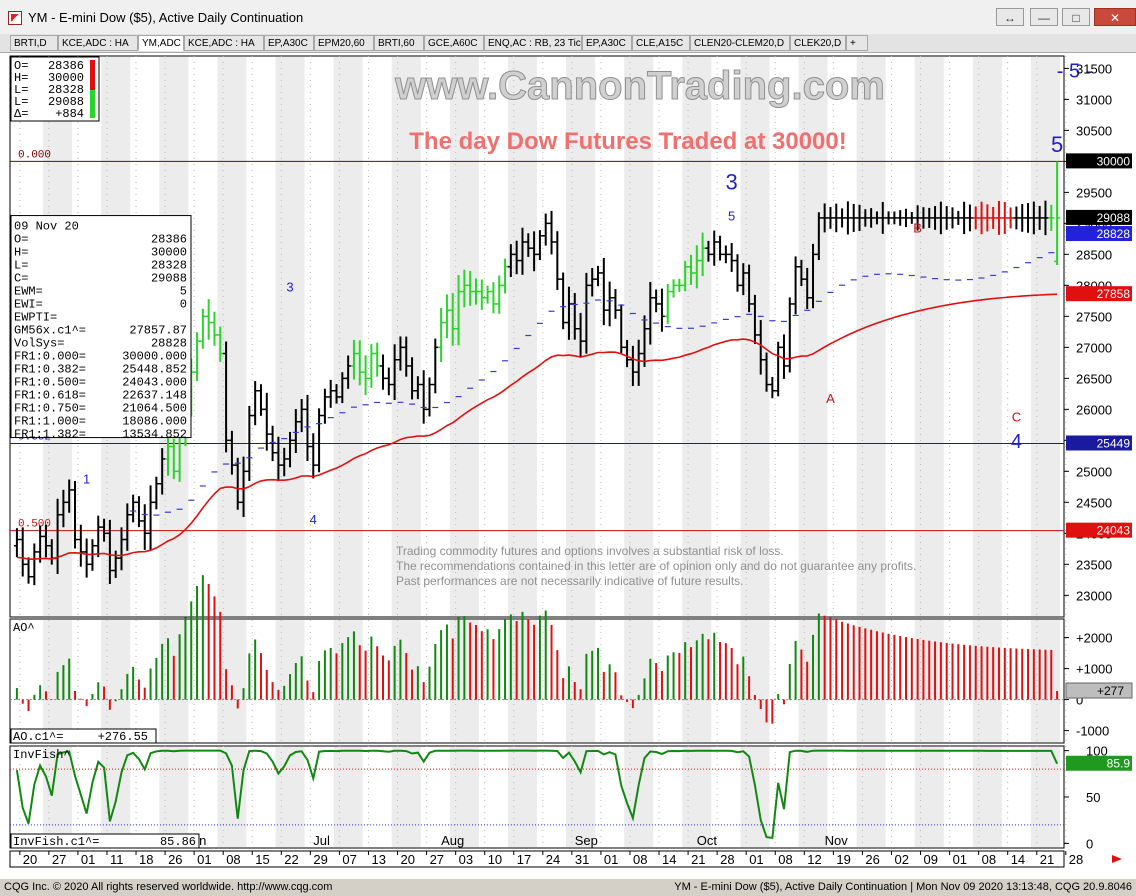 This screenshot has height=896, width=1136. I want to click on maximize-button: □, so click(1076, 17).